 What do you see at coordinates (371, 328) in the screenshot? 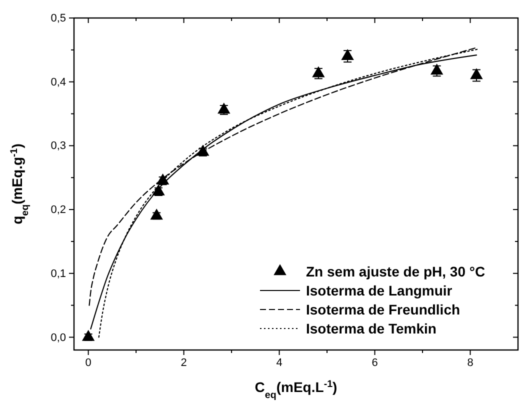
I see `legend-label: Isoterma de Temkin` at bounding box center [371, 328].